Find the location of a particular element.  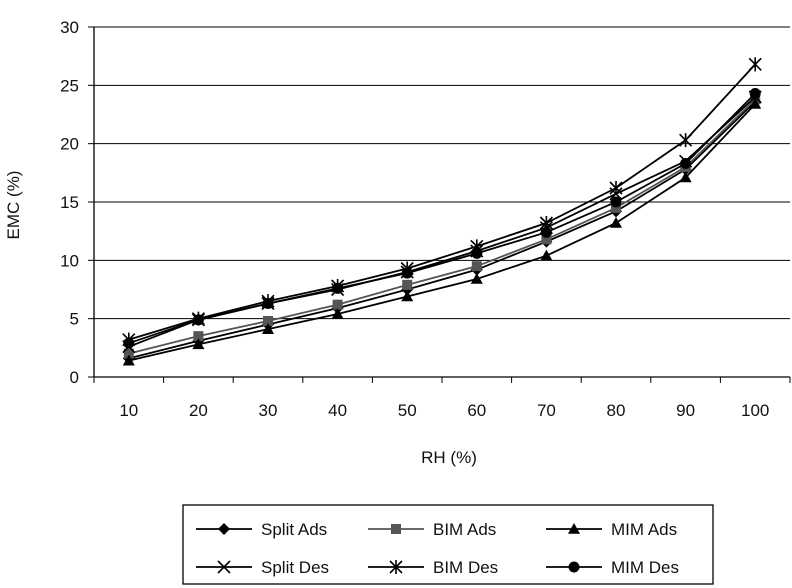

x-tick-label-20: 20 is located at coordinates (198, 410).